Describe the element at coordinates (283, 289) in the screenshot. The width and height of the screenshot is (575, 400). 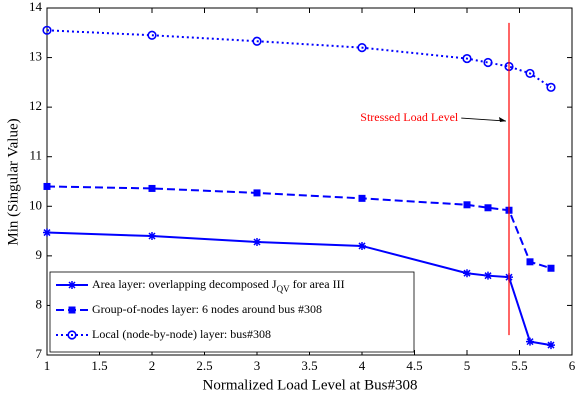
I see `legend-label-part: QV` at that location.